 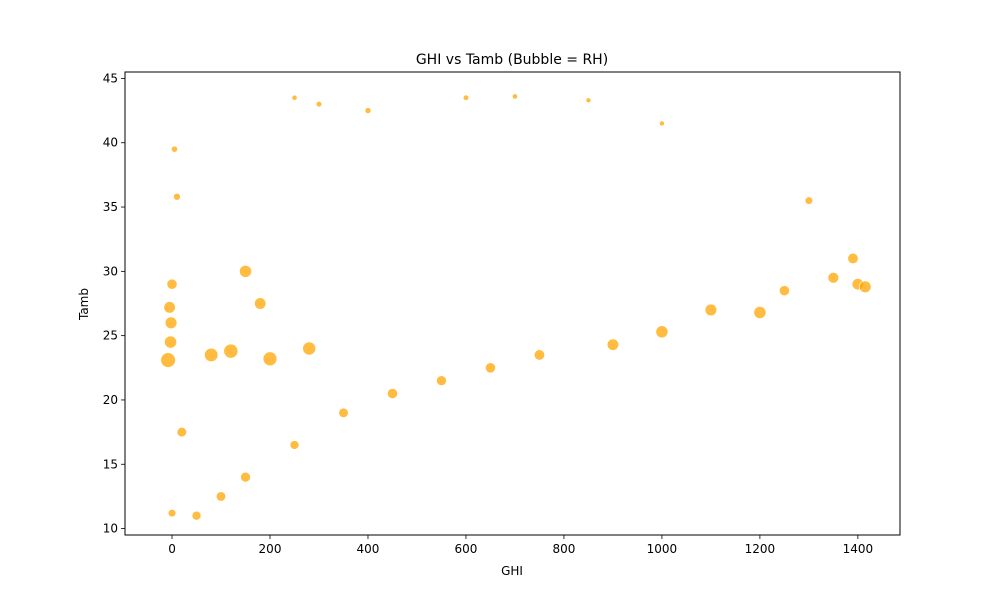 What do you see at coordinates (84, 304) in the screenshot?
I see `y-axis-label: Tamb` at bounding box center [84, 304].